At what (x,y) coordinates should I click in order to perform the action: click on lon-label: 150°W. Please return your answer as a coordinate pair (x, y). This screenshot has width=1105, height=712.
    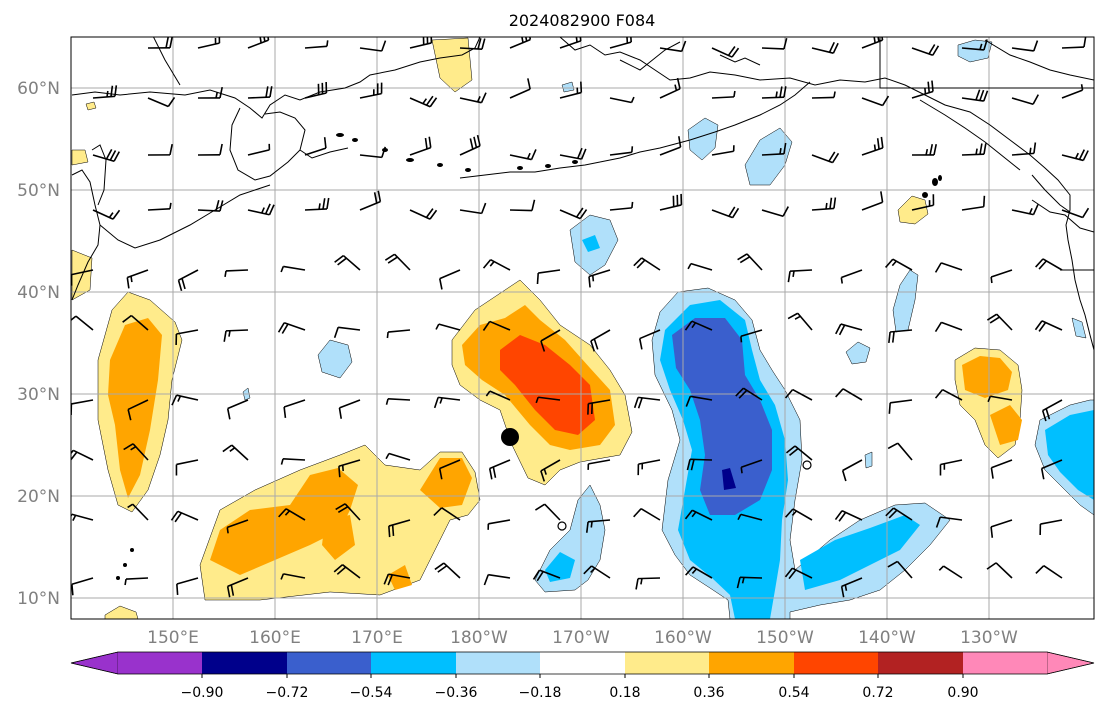
    Looking at the image, I should click on (785, 638).